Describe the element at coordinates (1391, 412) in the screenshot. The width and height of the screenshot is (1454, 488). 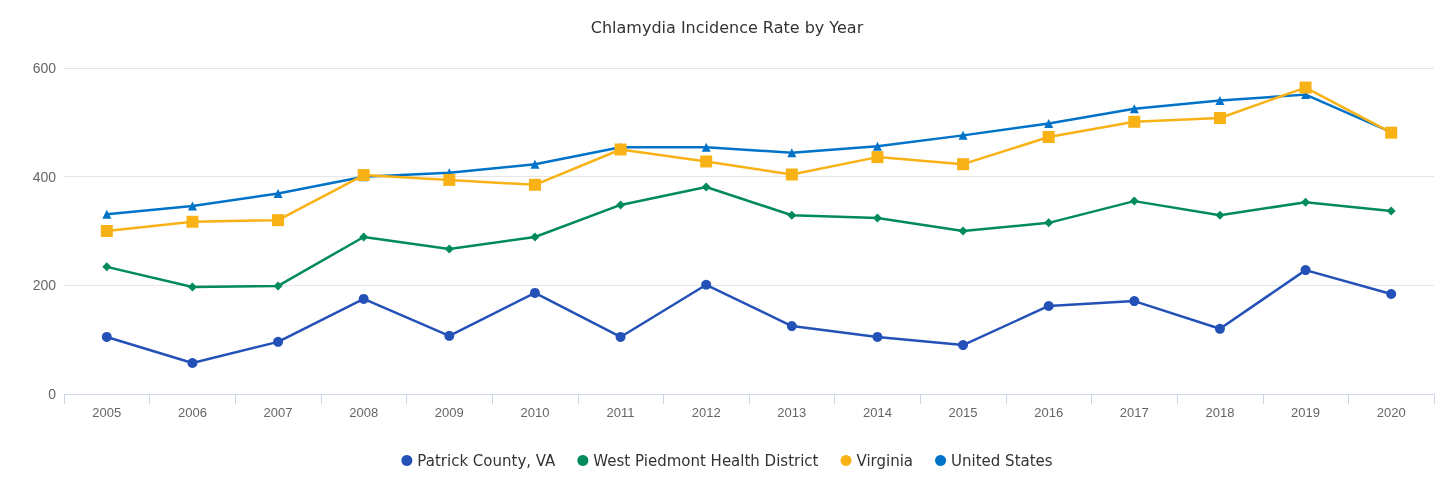
I see `x-tick-label: 2020` at that location.